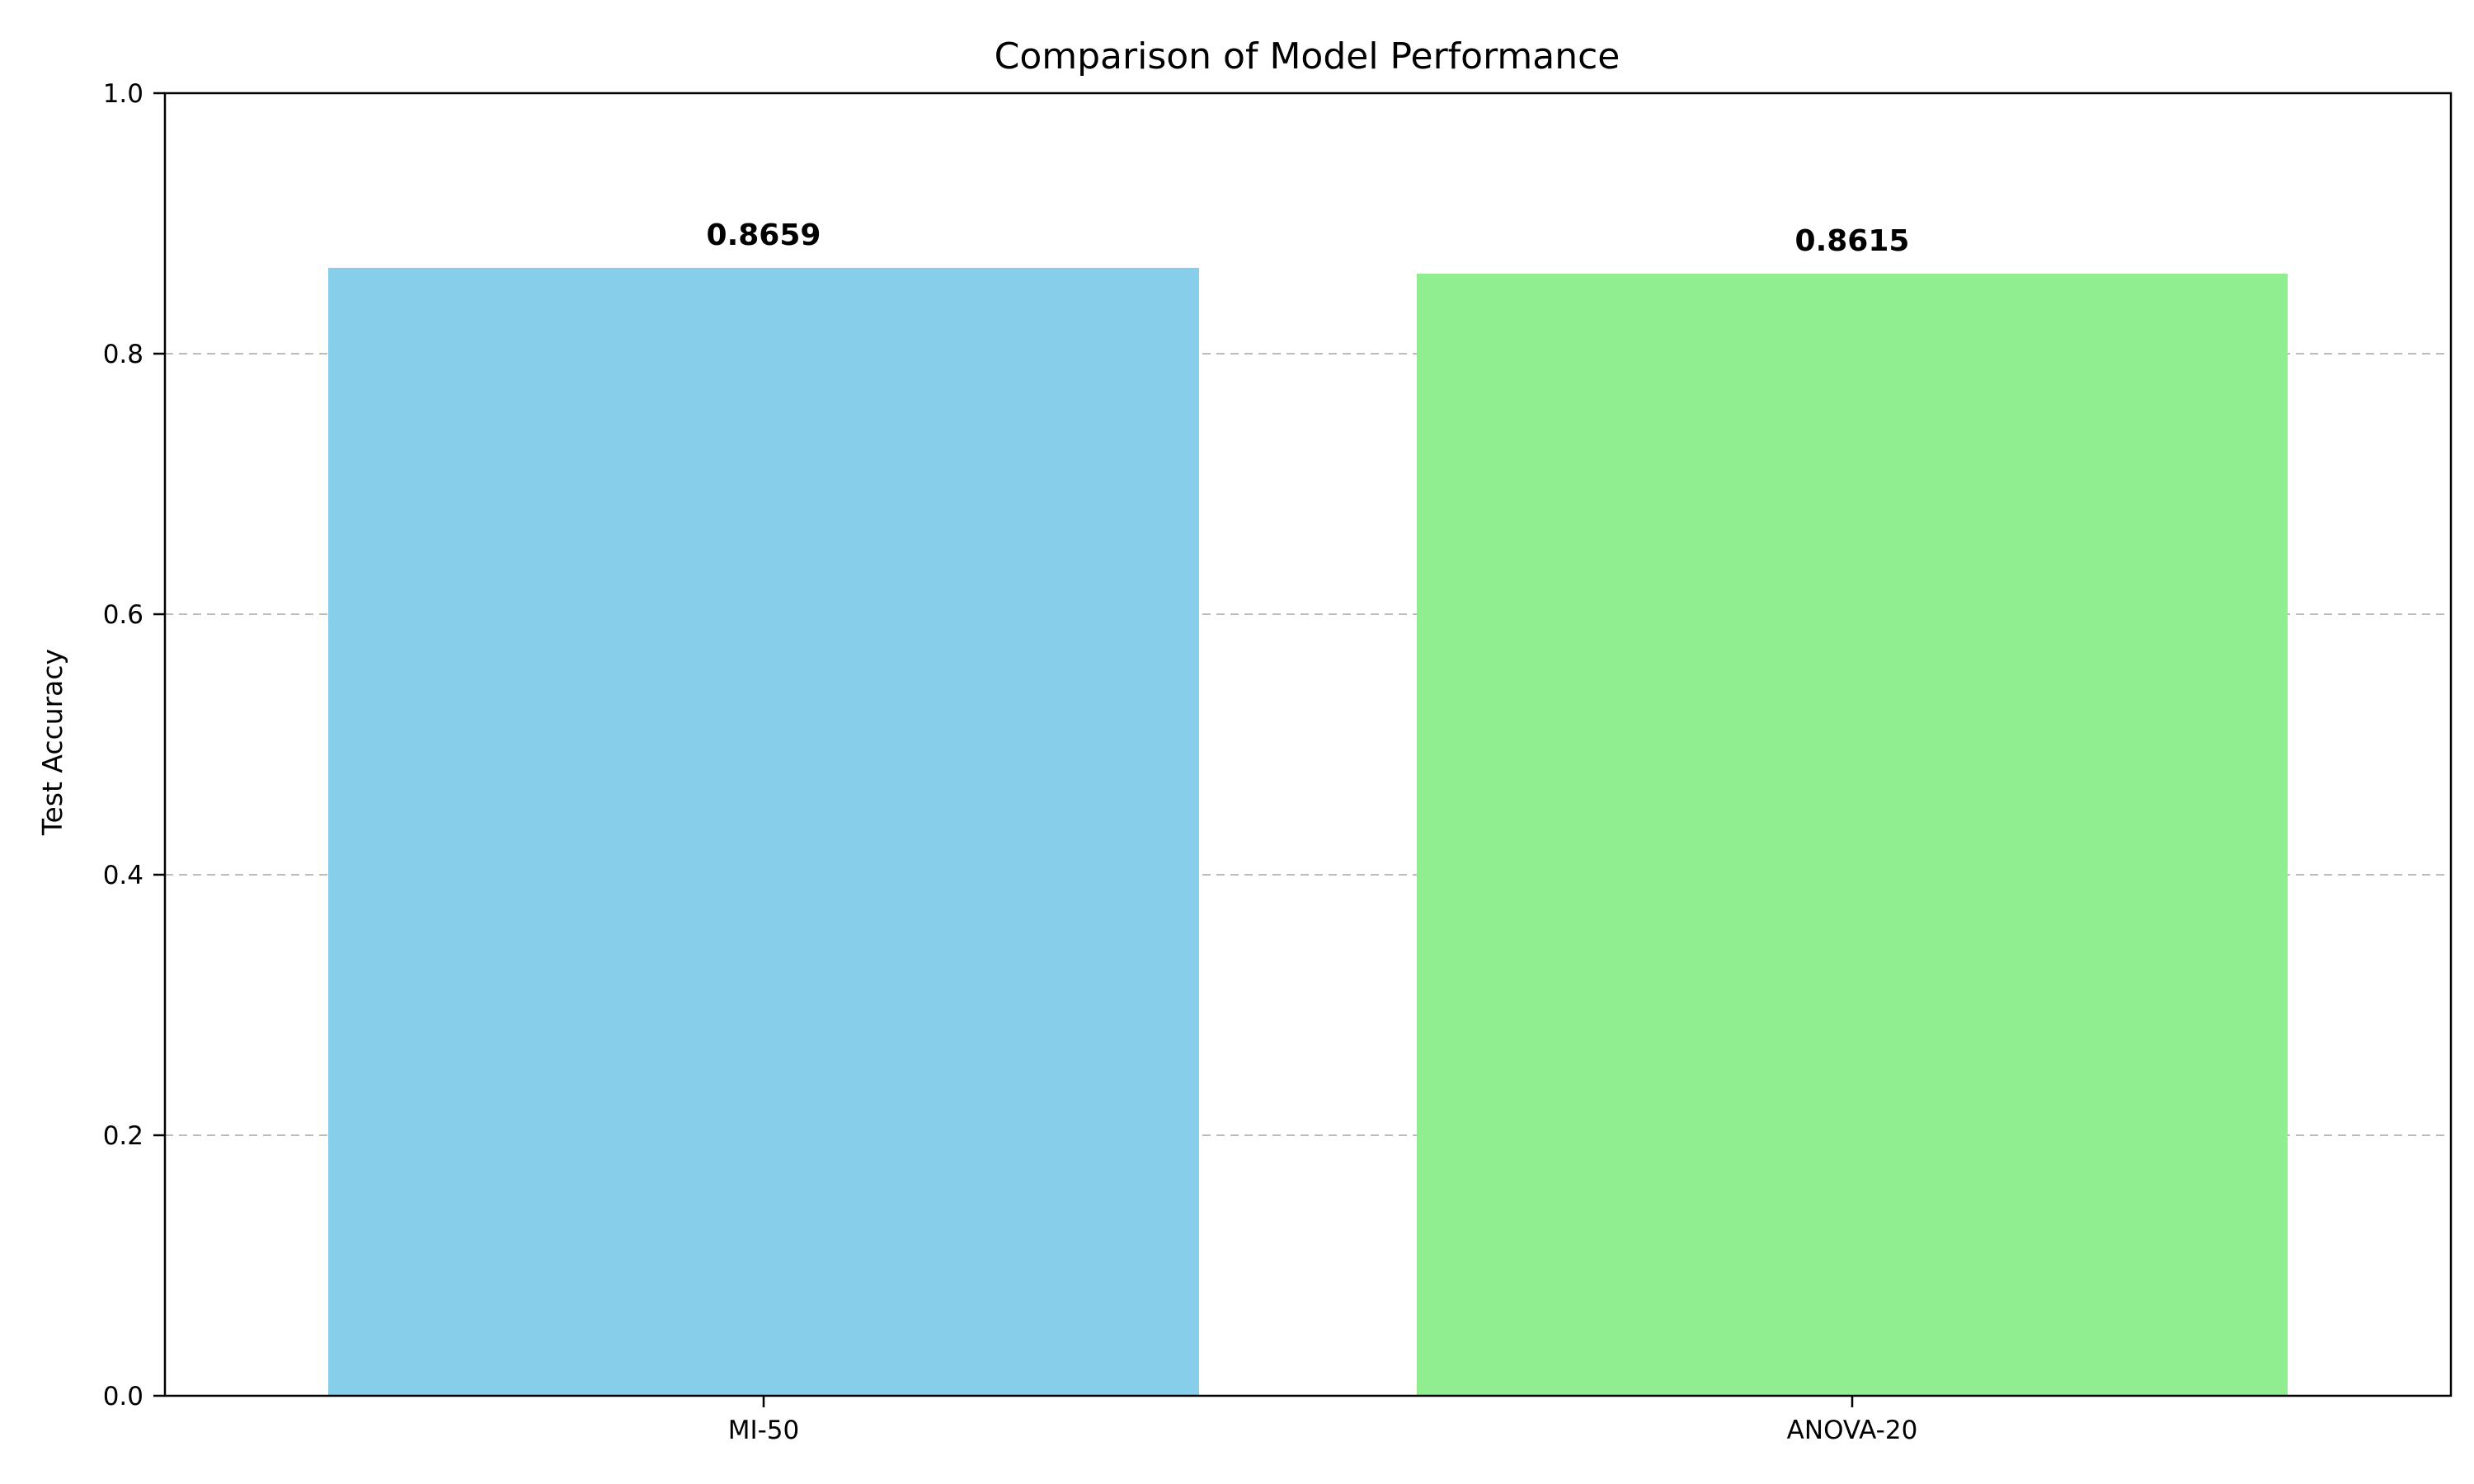  I want to click on bar-value-label: 0.8659, so click(764, 235).